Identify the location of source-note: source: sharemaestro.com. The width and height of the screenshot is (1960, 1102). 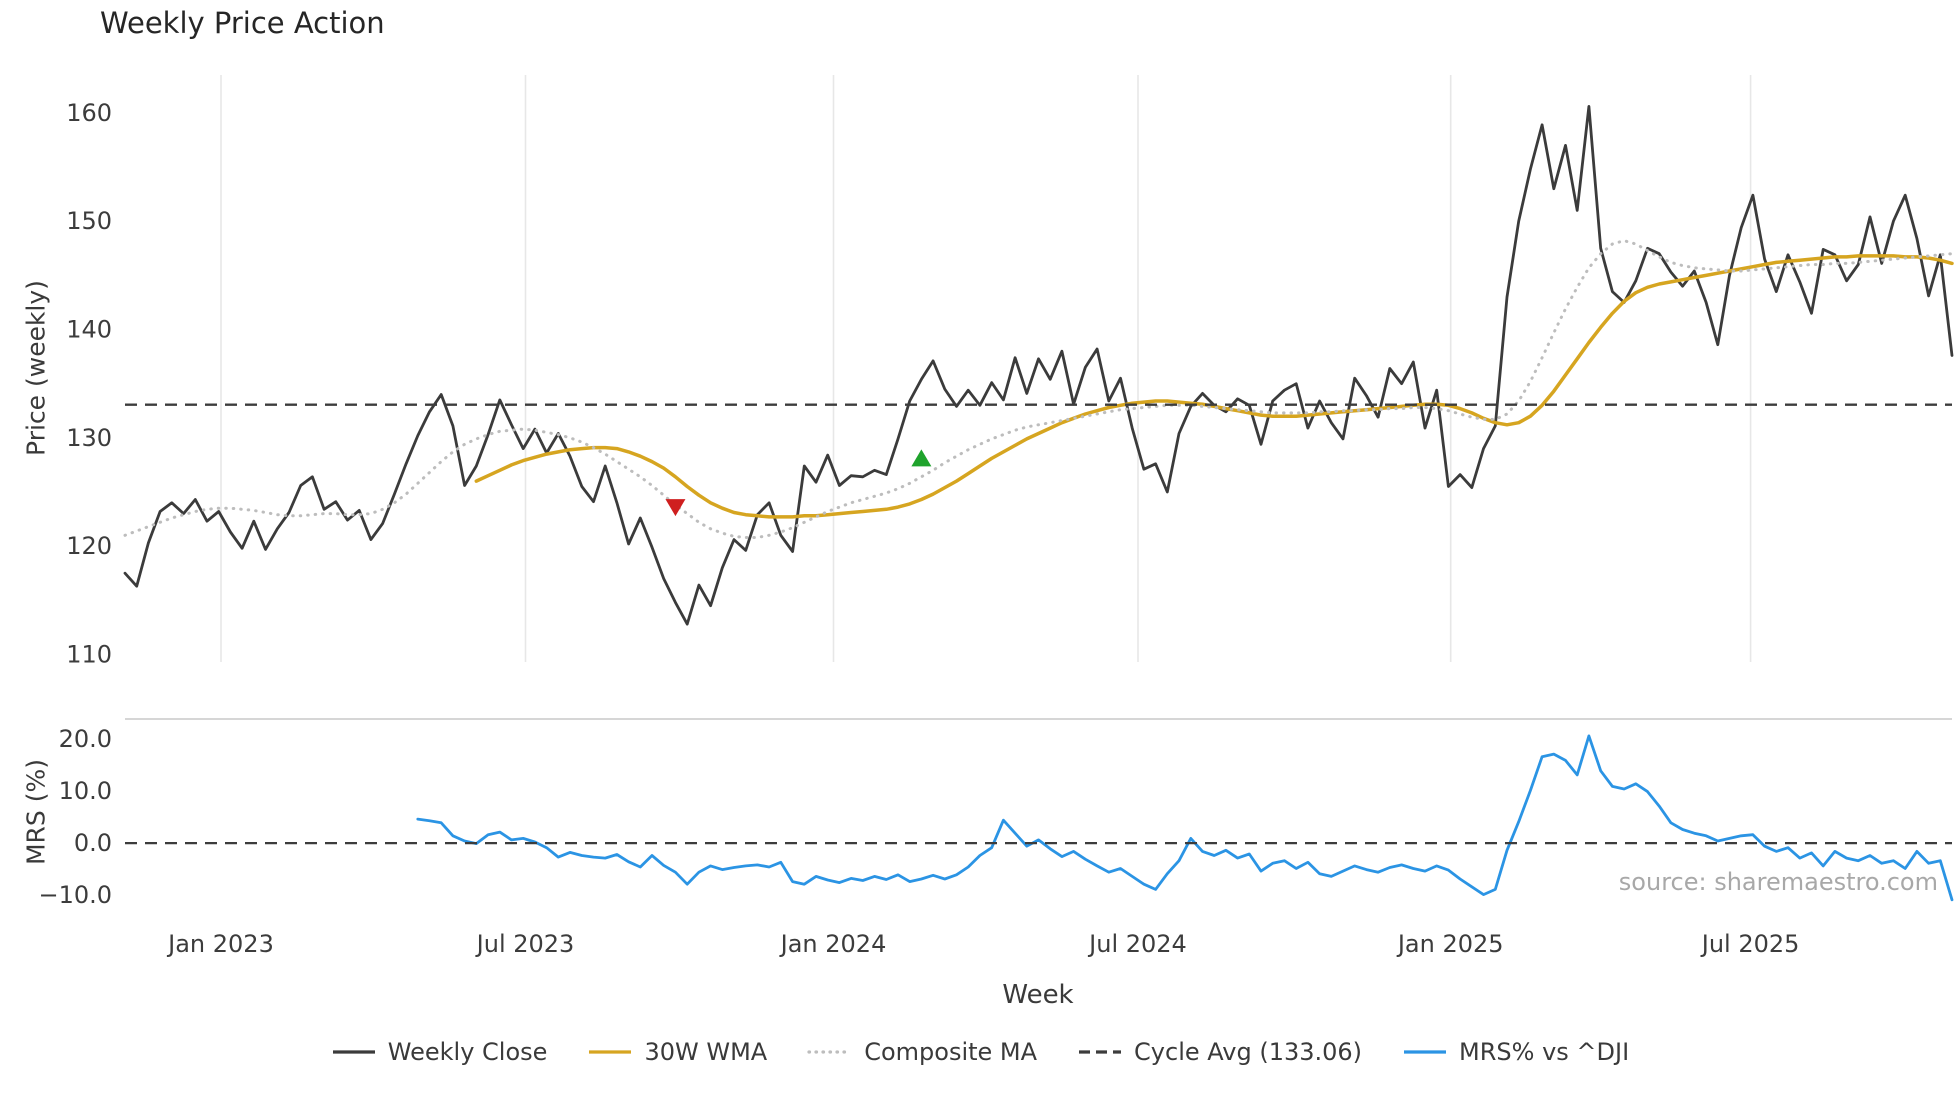
(1778, 882).